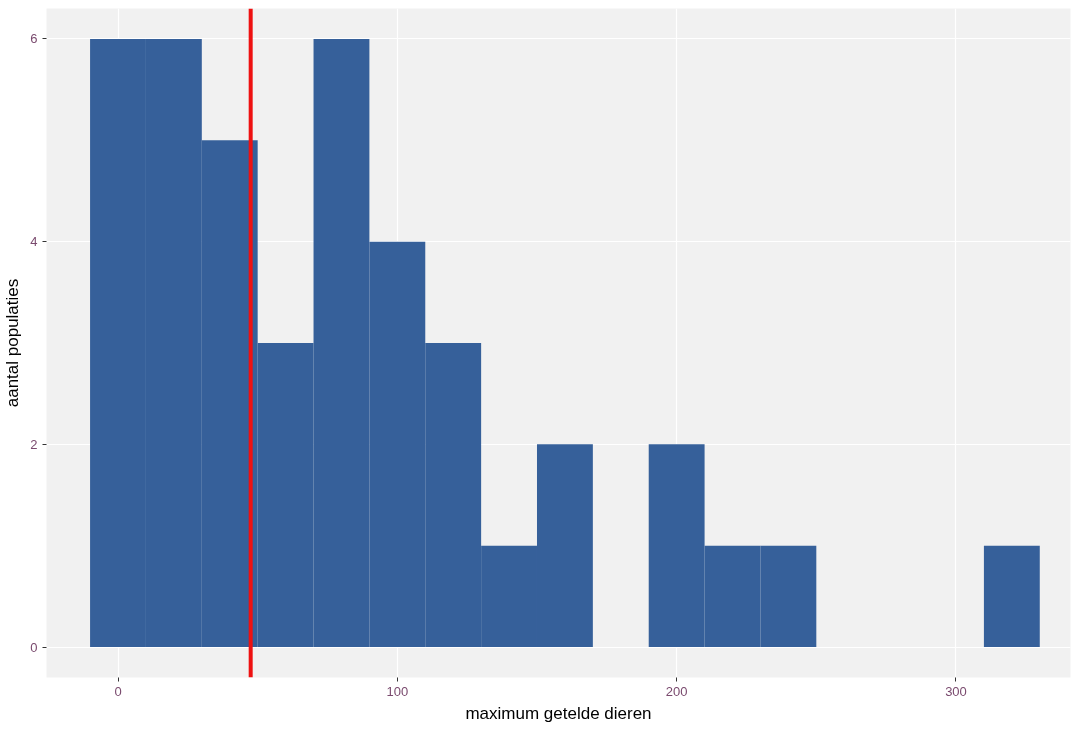 The width and height of the screenshot is (1084, 729). Describe the element at coordinates (34, 647) in the screenshot. I see `y-tick-label: 0` at that location.